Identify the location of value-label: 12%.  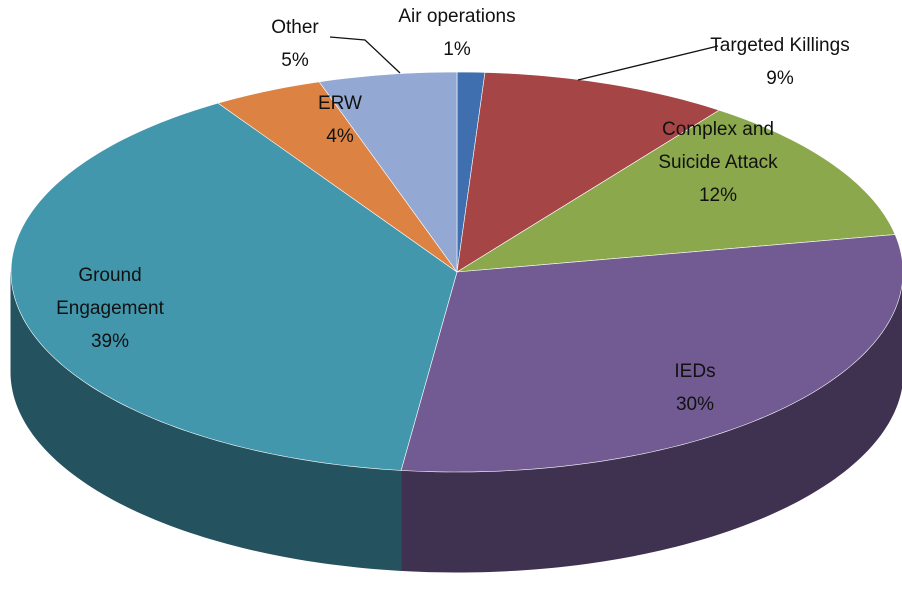
(718, 195).